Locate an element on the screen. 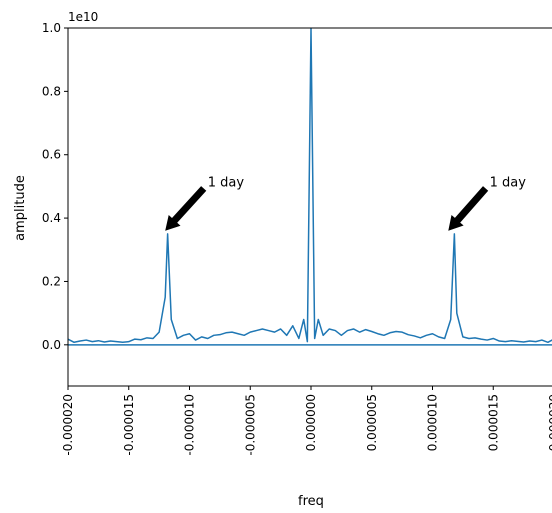 The image size is (552, 513). y-tick-label: 0.4 is located at coordinates (51, 218).